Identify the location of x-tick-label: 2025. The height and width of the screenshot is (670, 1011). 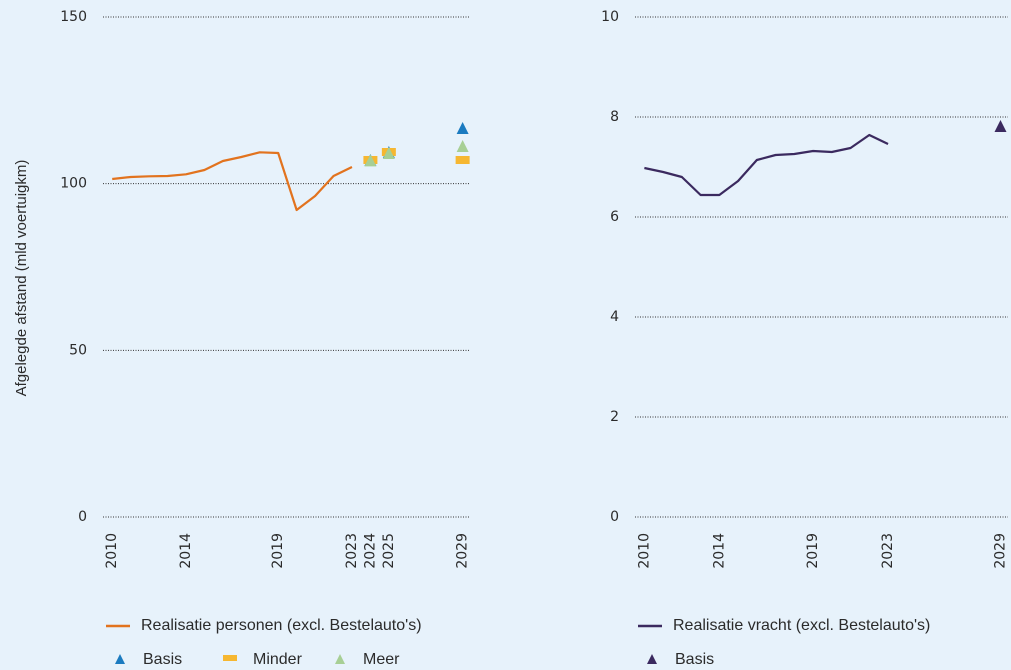
(389, 551).